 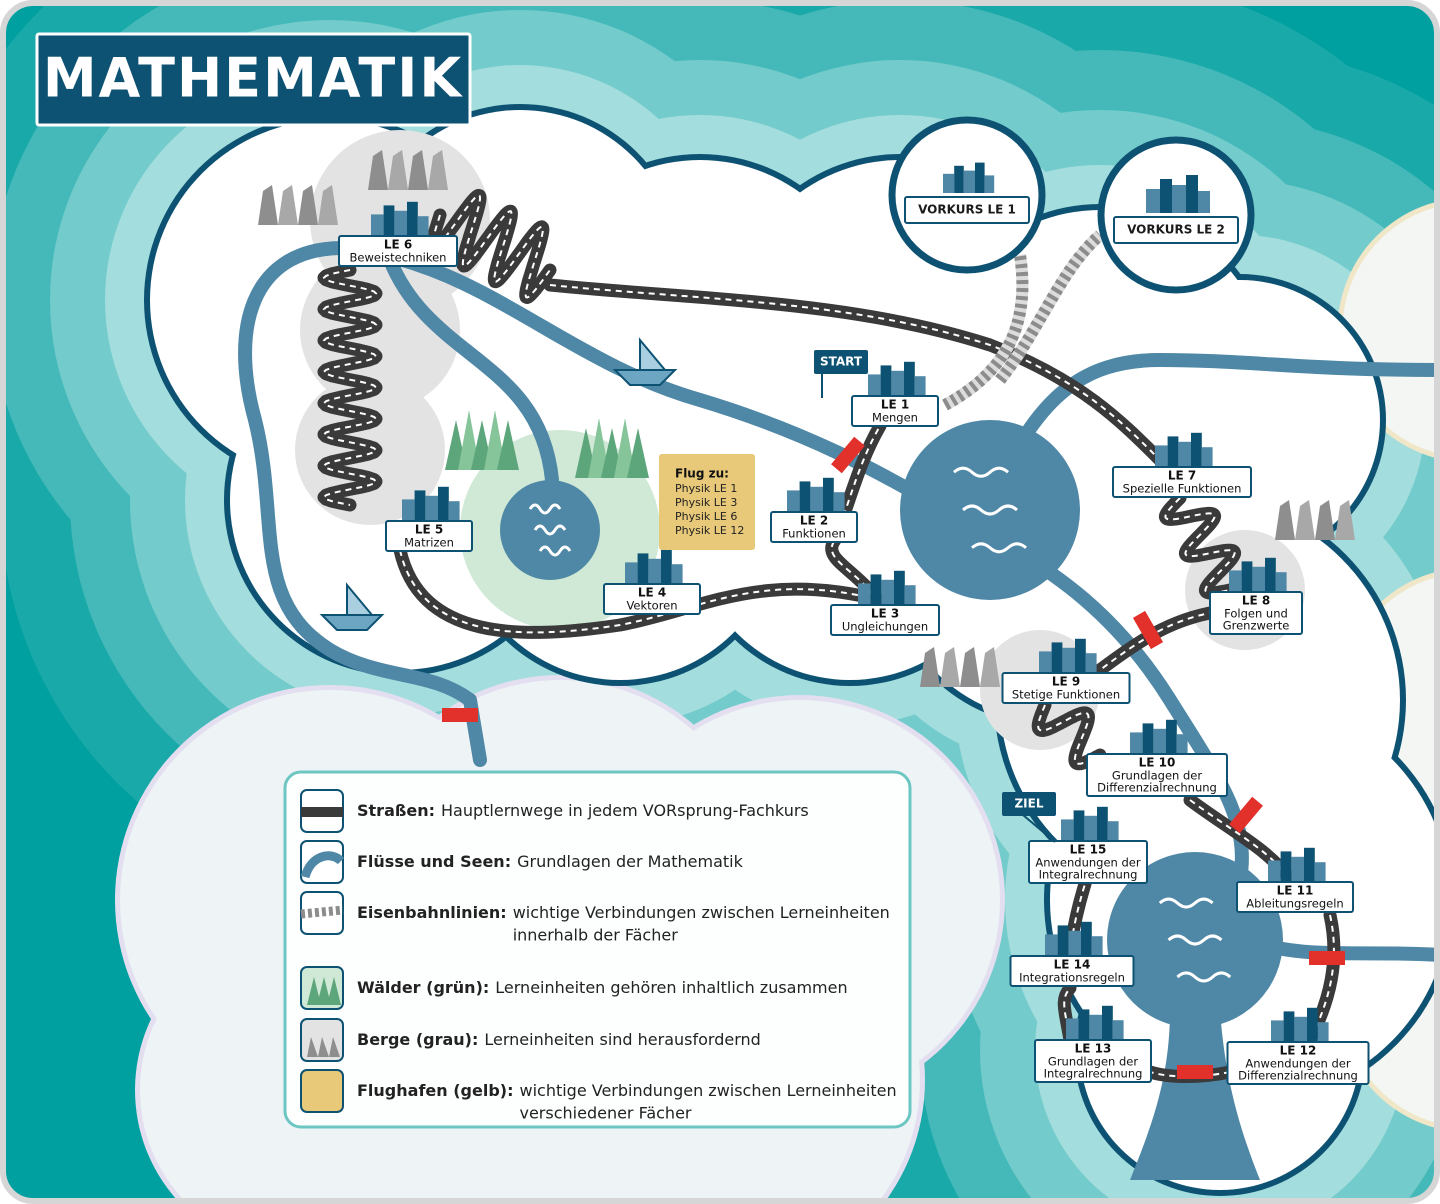 I want to click on lake, so click(x=550, y=530).